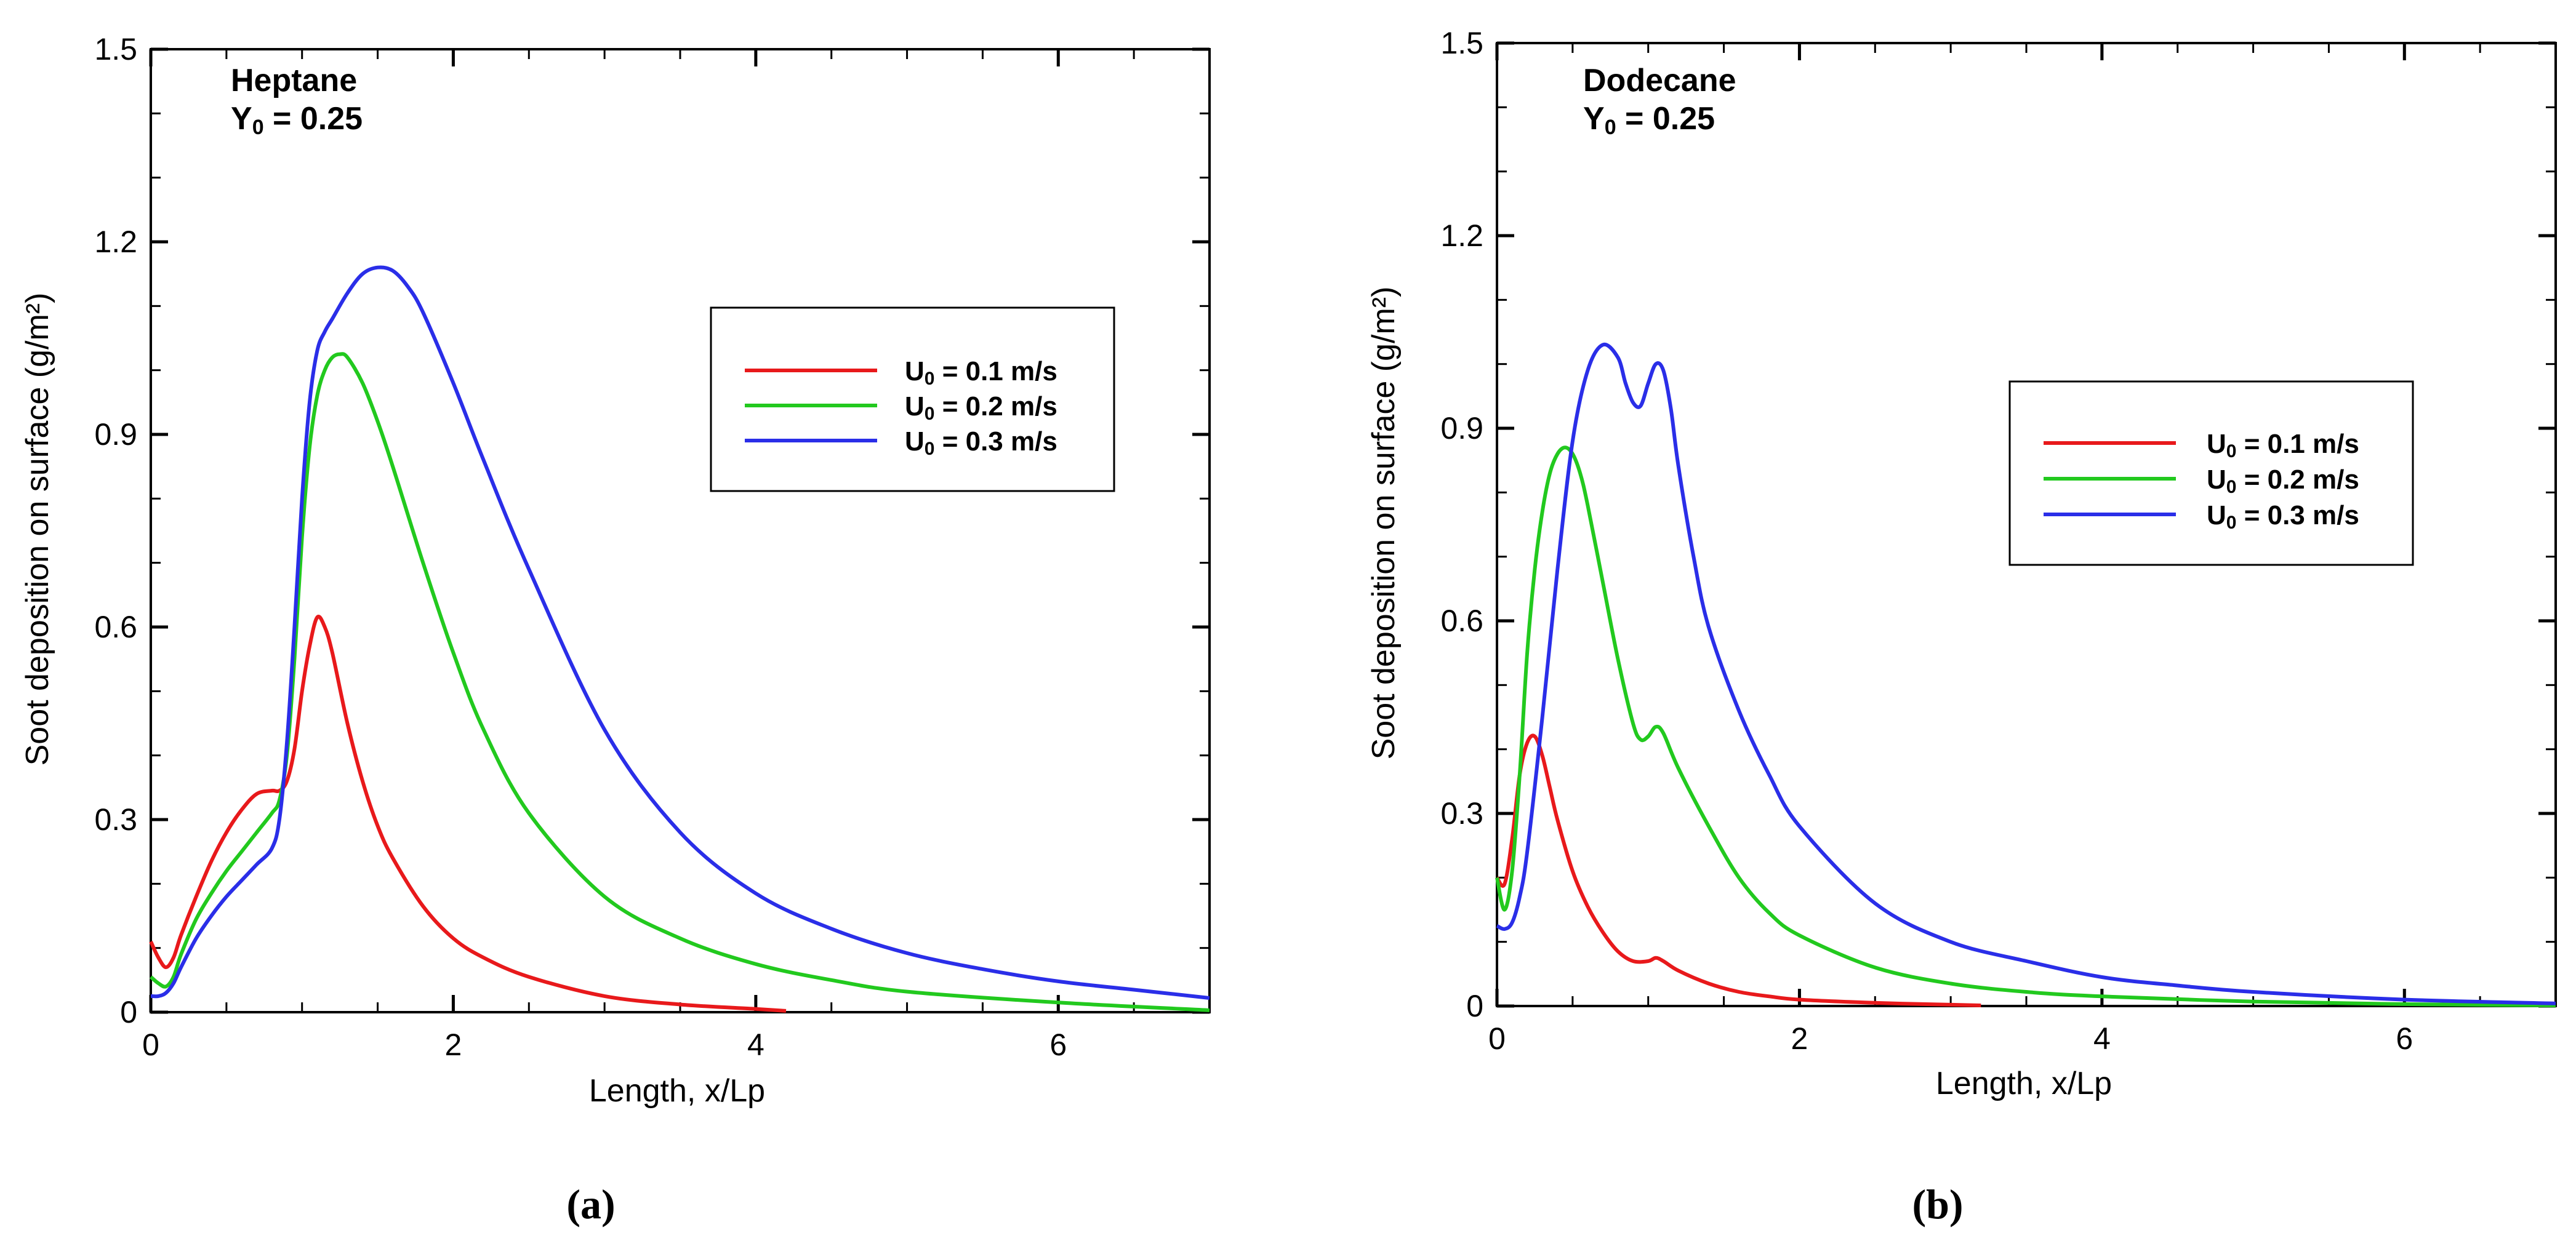  What do you see at coordinates (1058, 1045) in the screenshot?
I see `panel-a-x-tick-label: 6` at bounding box center [1058, 1045].